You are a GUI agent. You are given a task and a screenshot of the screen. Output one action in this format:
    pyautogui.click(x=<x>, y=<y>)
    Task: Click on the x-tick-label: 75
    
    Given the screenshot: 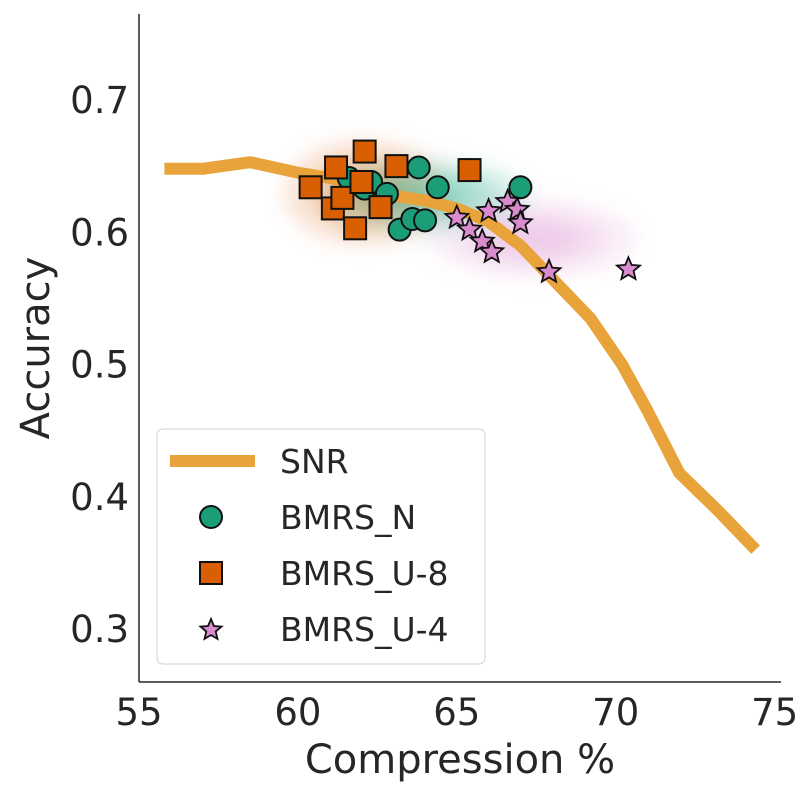 What is the action you would take?
    pyautogui.click(x=774, y=712)
    